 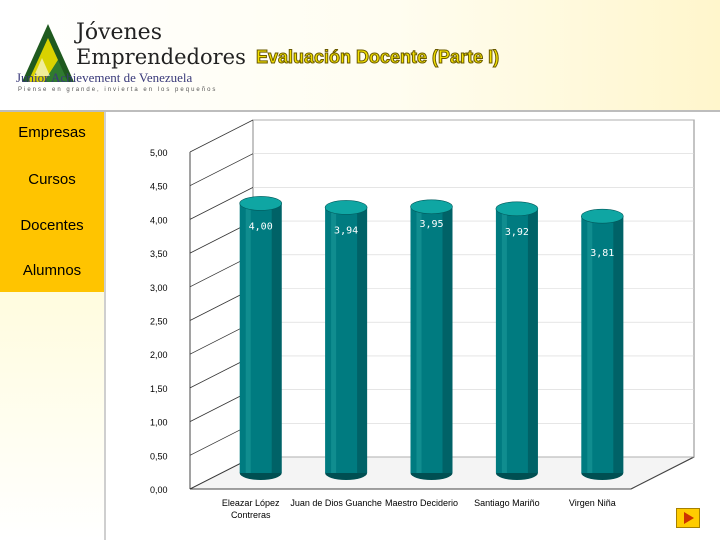 What do you see at coordinates (517, 232) in the screenshot?
I see `data-label: 3,92` at bounding box center [517, 232].